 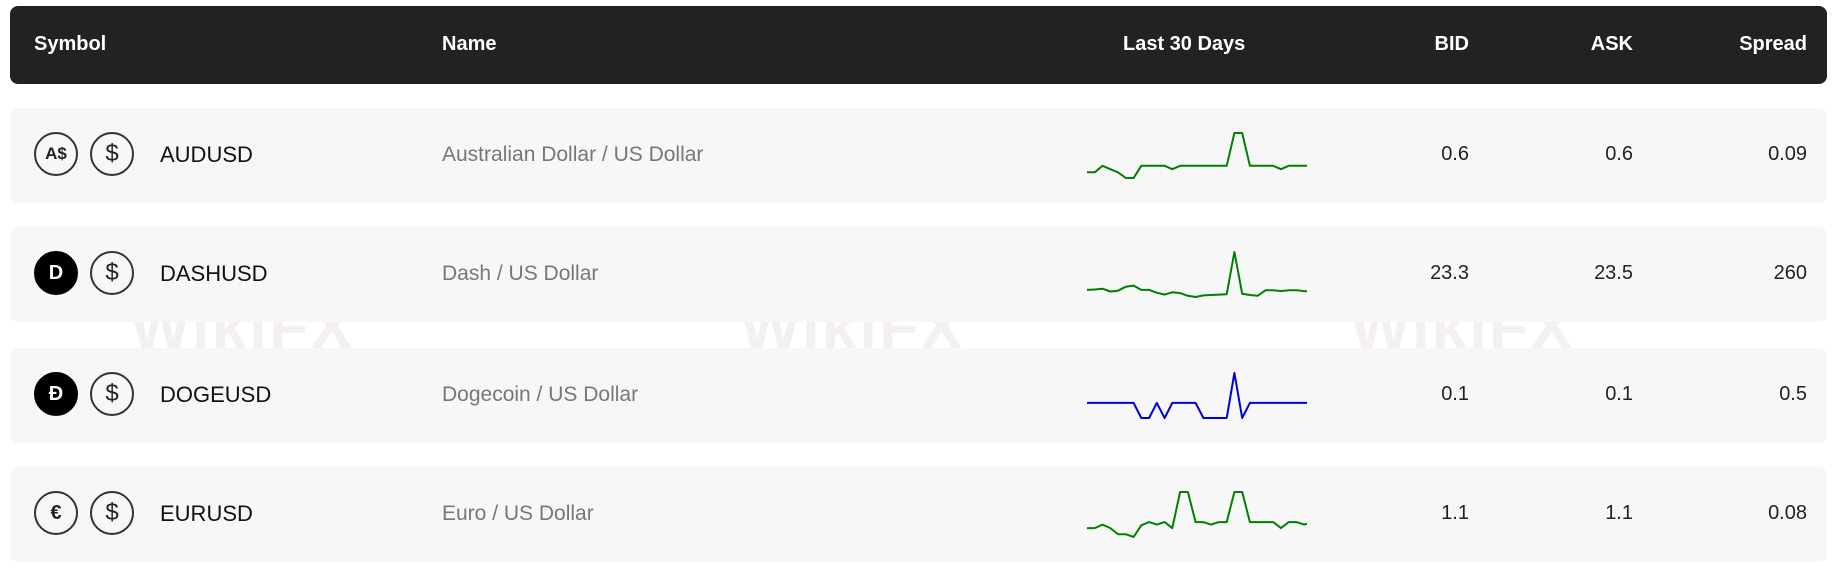 What do you see at coordinates (1619, 154) in the screenshot?
I see `ask-value: 0.6` at bounding box center [1619, 154].